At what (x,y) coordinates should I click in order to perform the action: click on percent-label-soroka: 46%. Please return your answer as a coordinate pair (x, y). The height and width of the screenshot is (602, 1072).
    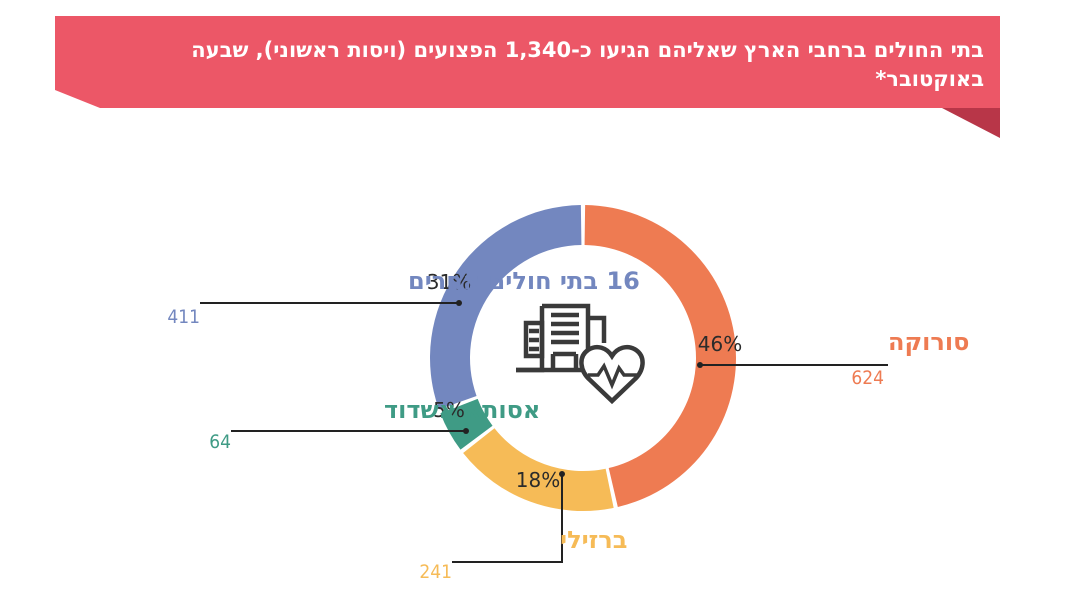
    Looking at the image, I should click on (720, 344).